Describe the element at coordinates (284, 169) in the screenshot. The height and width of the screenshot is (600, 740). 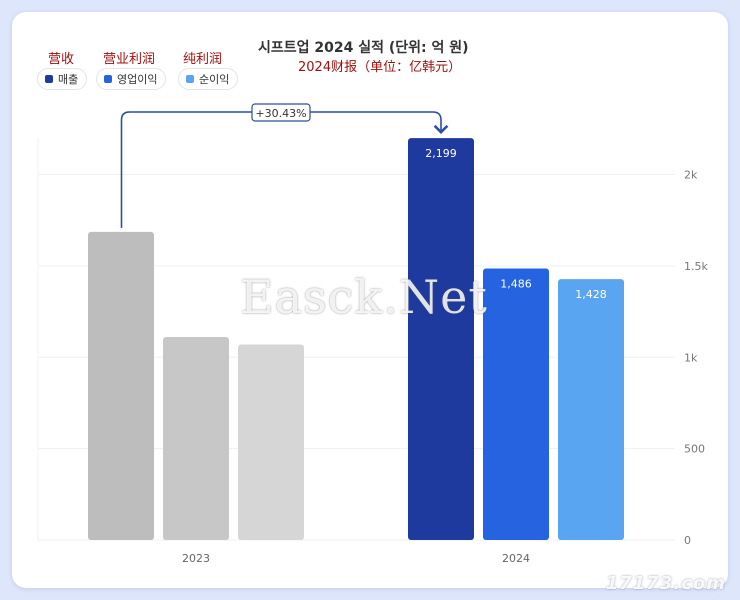
I see `growth-arrow` at that location.